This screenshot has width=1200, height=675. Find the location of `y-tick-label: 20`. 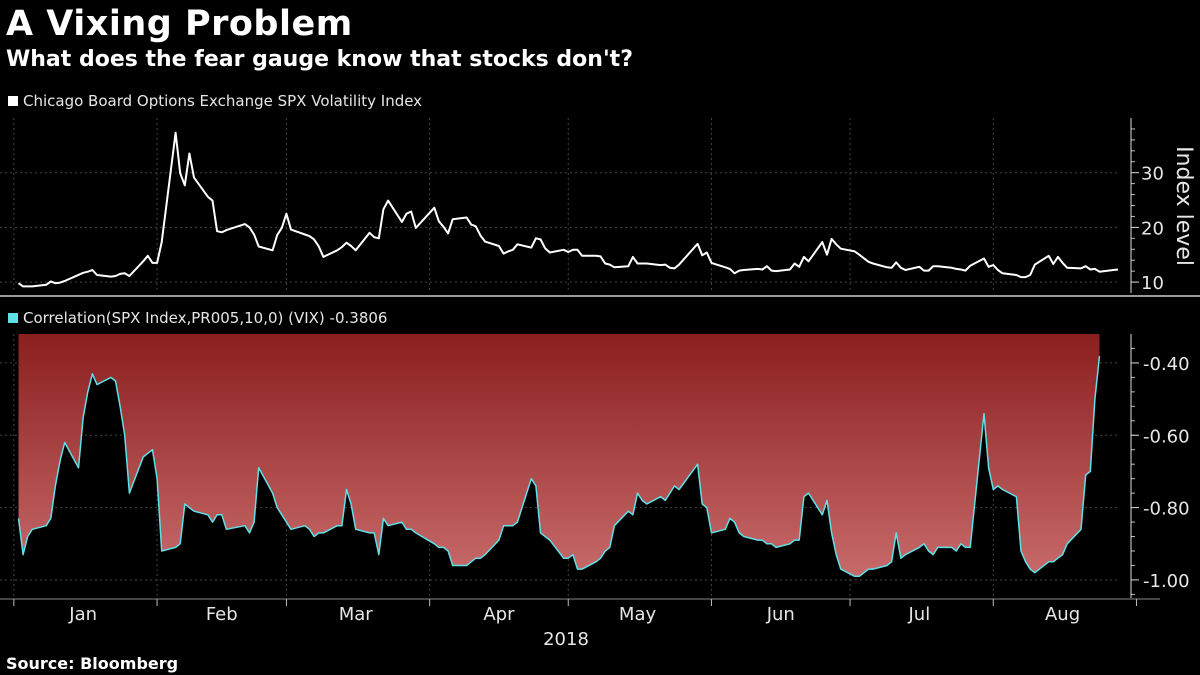

y-tick-label: 20 is located at coordinates (1152, 228).